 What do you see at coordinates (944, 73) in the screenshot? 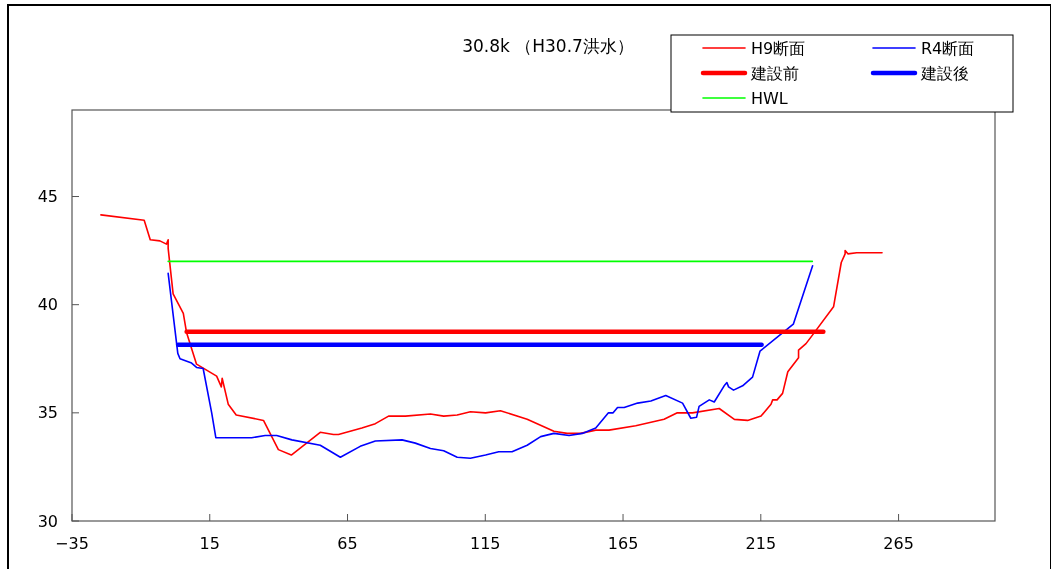
I see `legend-label: 建設後` at bounding box center [944, 73].